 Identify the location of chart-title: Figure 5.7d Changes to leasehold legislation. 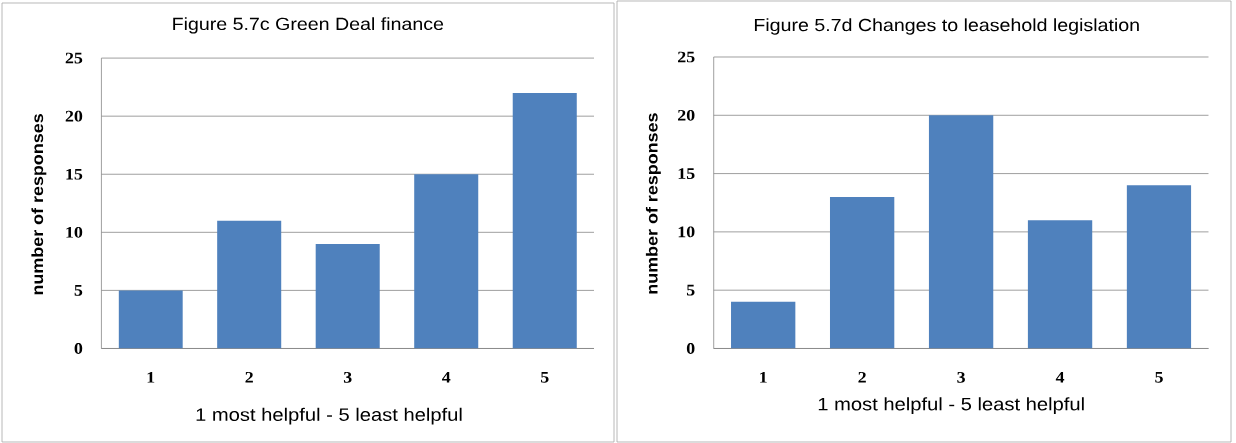
(946, 26).